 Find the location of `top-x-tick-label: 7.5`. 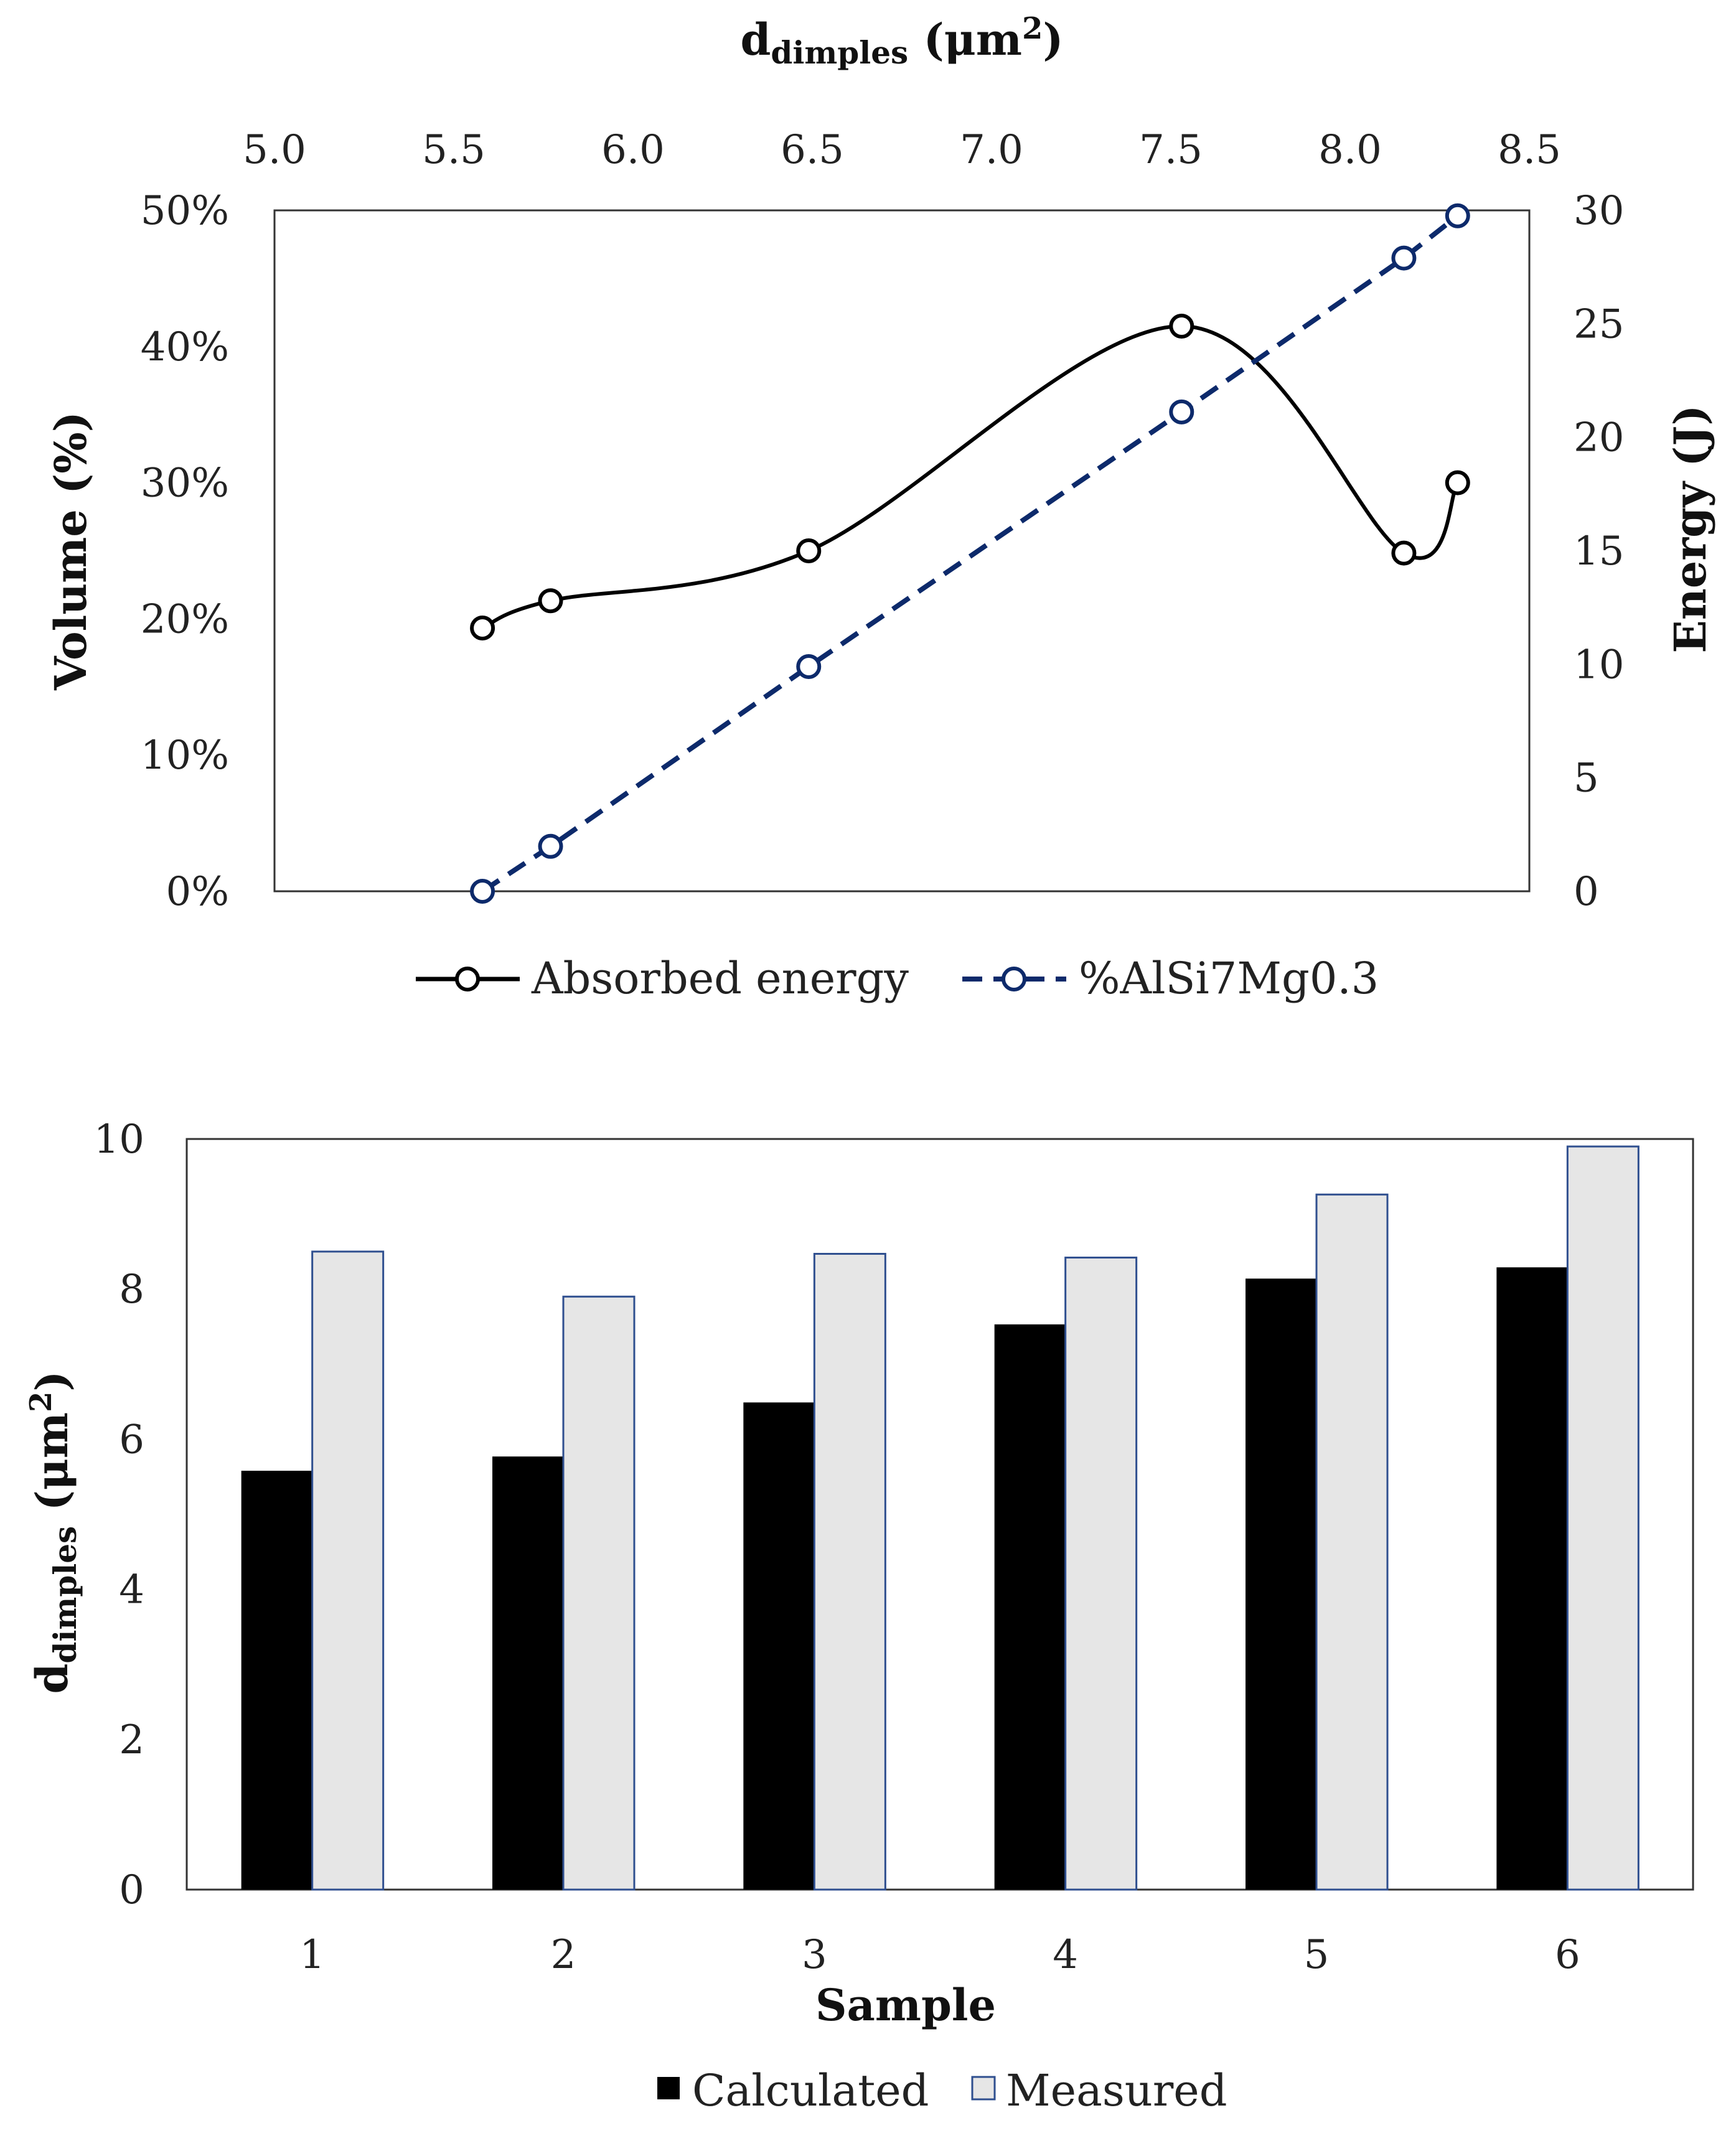

top-x-tick-label: 7.5 is located at coordinates (1171, 150).